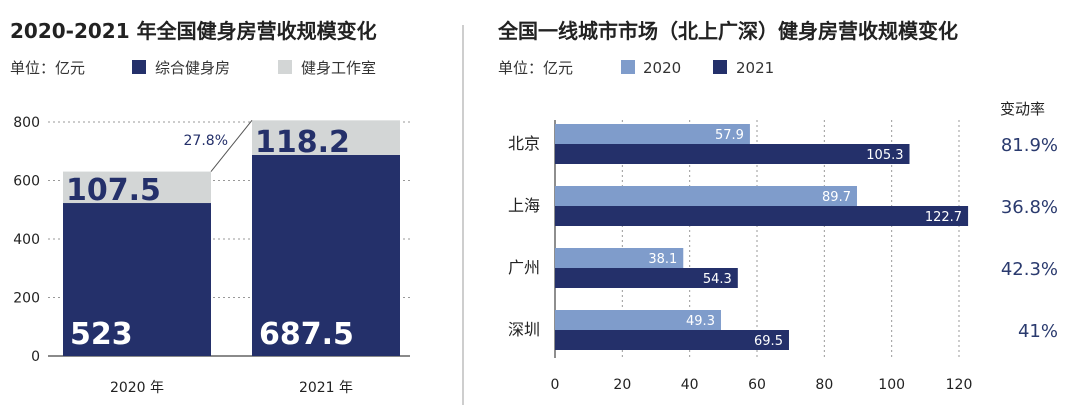 This screenshot has width=1080, height=411. Describe the element at coordinates (700, 321) in the screenshot. I see `data-label-2020: 49.3` at that location.